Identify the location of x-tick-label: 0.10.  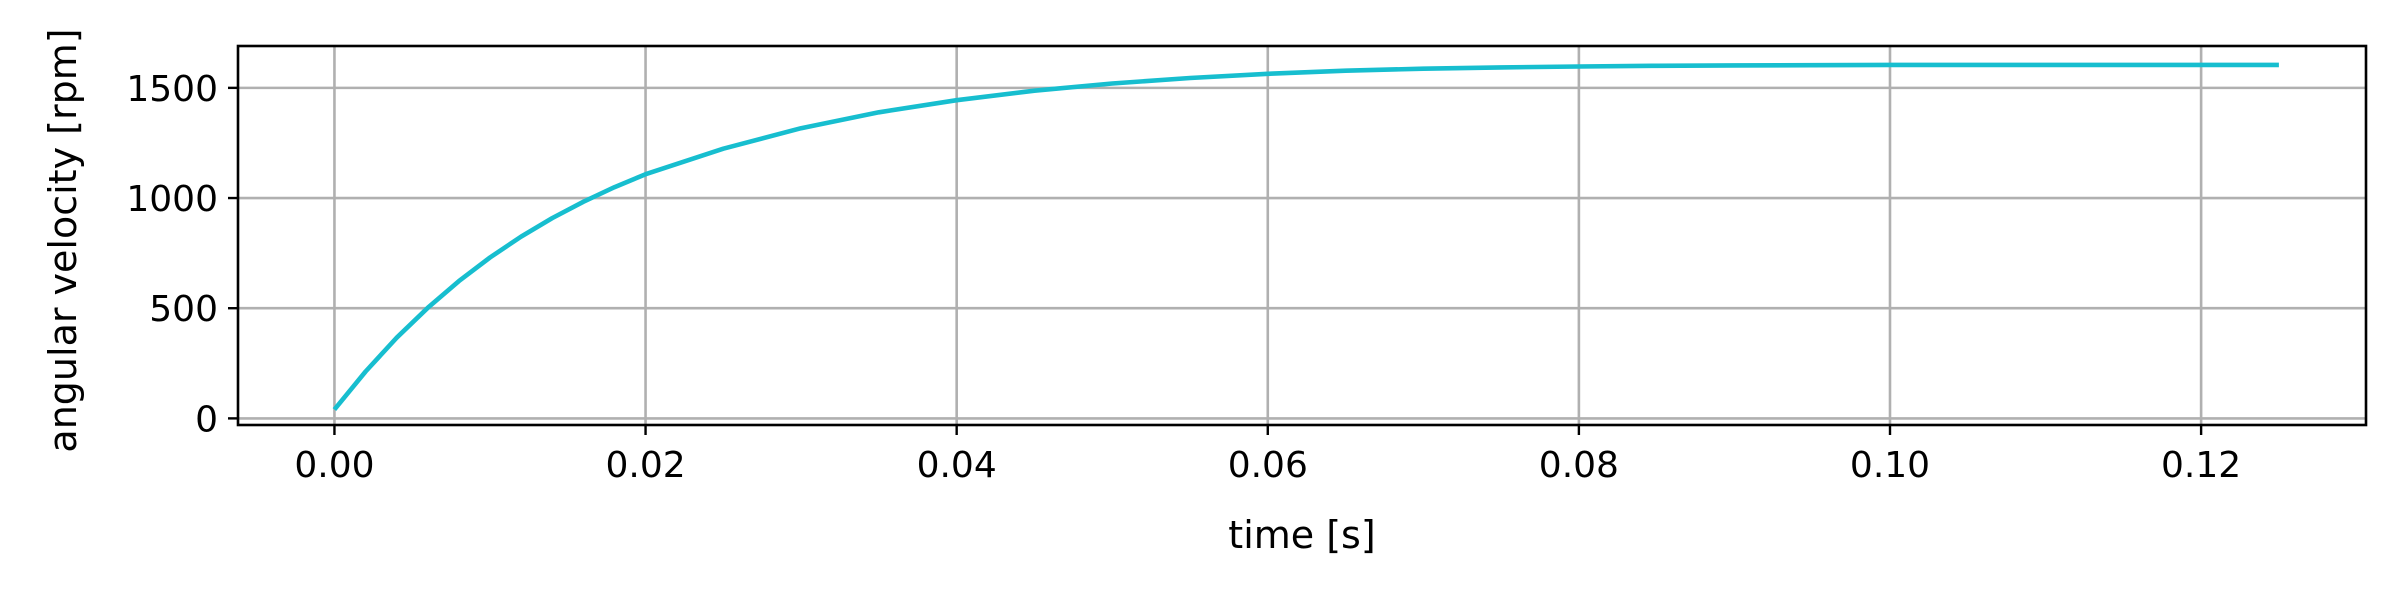
(1890, 465).